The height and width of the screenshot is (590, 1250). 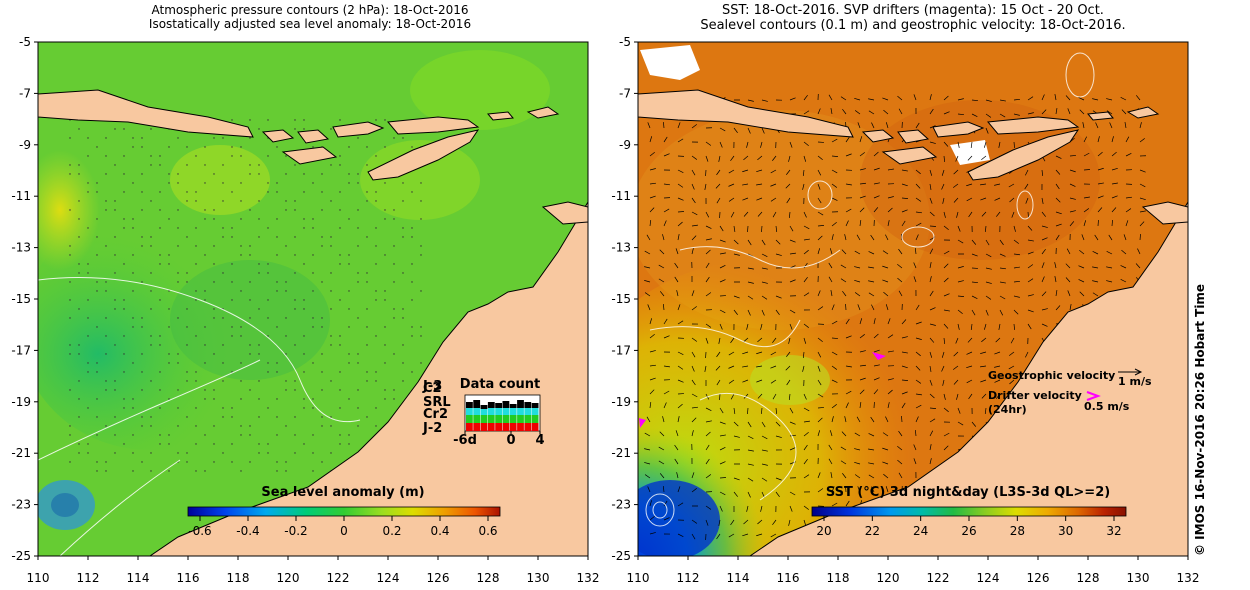 What do you see at coordinates (199, 416) in the screenshot?
I see `pressure-contours` at bounding box center [199, 416].